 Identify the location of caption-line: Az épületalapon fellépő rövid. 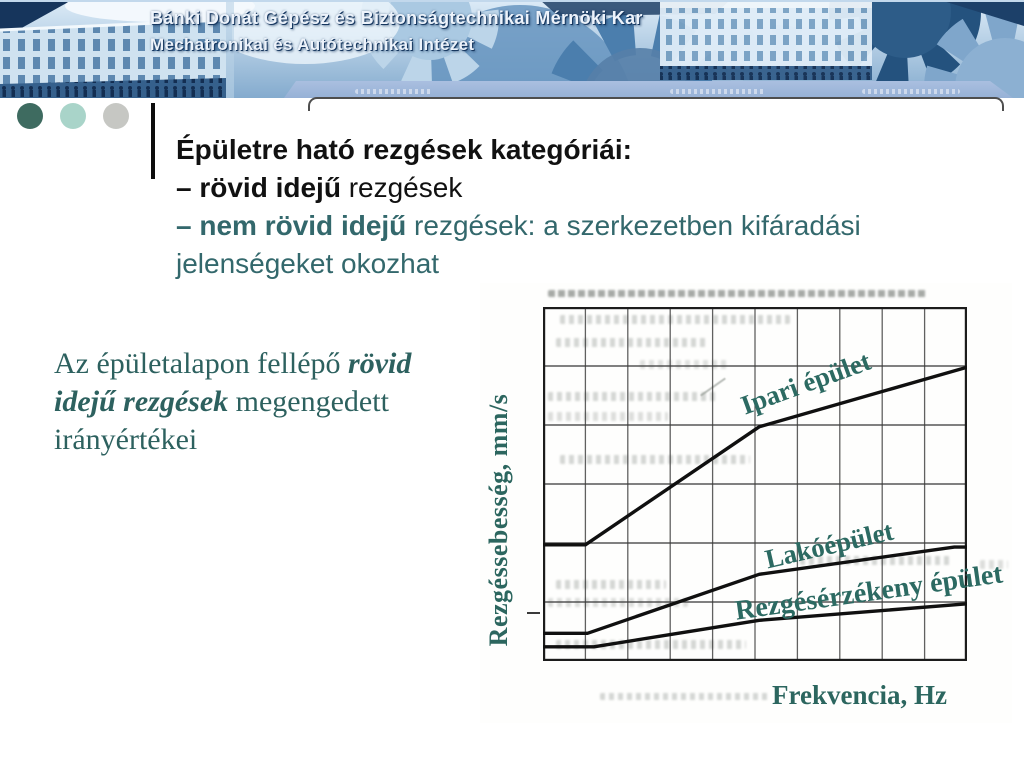
(233, 363).